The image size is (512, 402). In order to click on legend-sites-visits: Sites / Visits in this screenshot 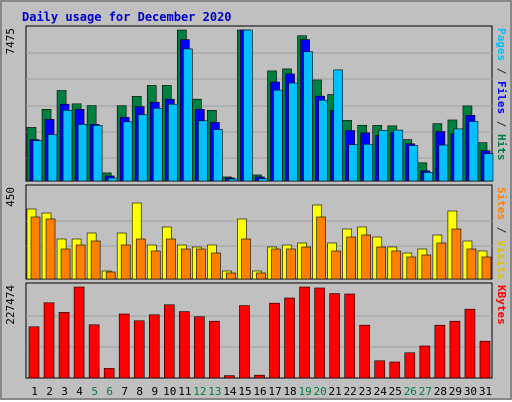, I will do `click(501, 233)`.